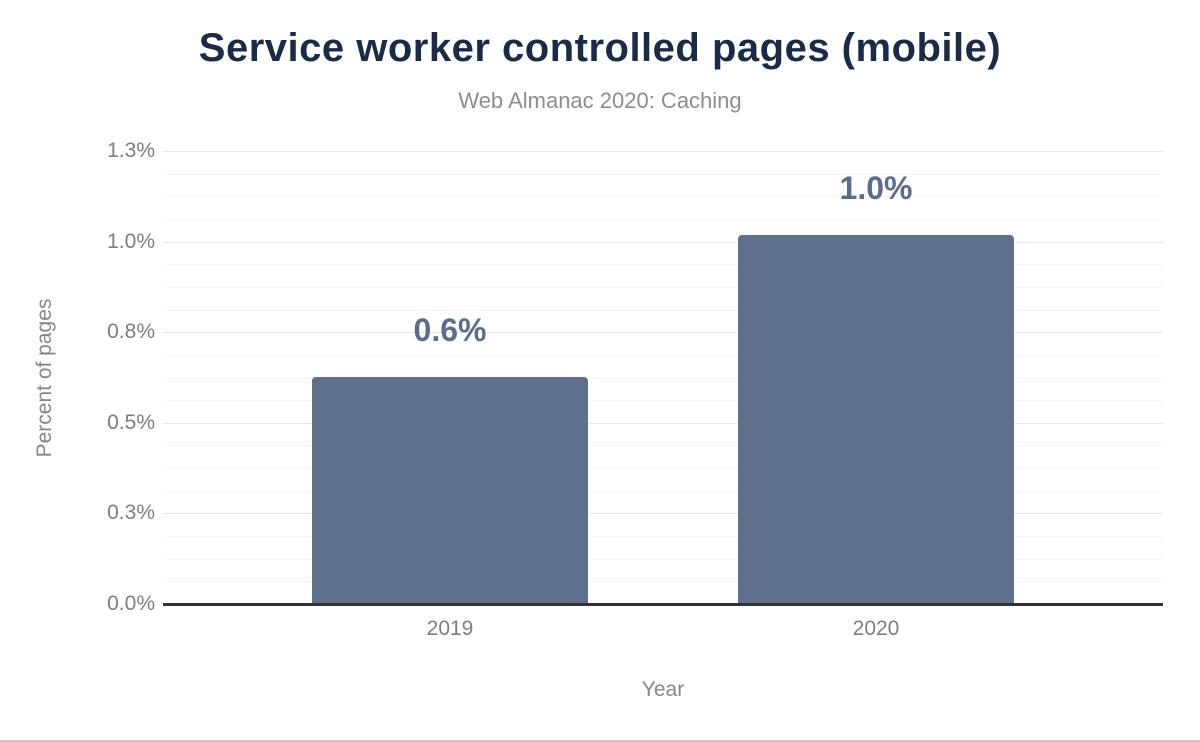 This screenshot has width=1200, height=742. What do you see at coordinates (44, 378) in the screenshot?
I see `y-axis-title: Percent of pages` at bounding box center [44, 378].